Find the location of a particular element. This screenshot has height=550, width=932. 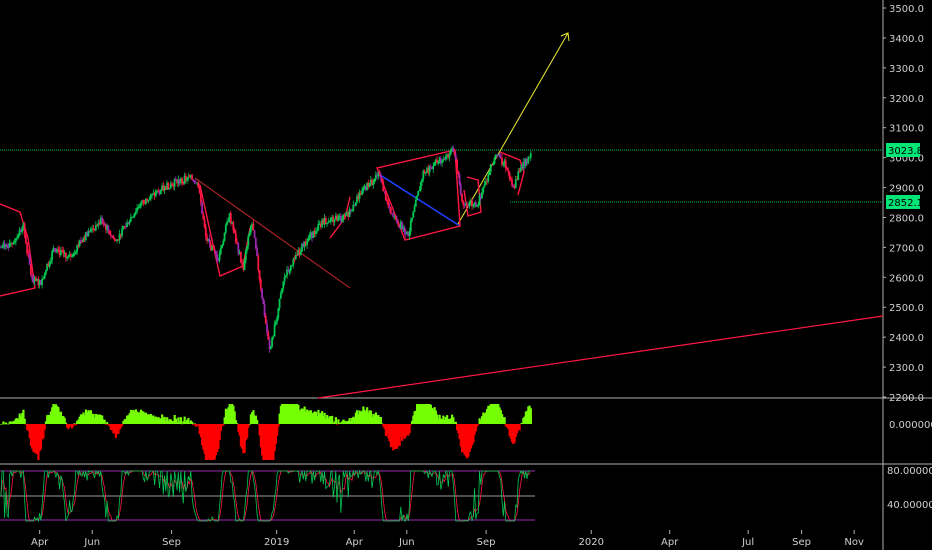

y-tick-label: 2400.0 is located at coordinates (906, 338).